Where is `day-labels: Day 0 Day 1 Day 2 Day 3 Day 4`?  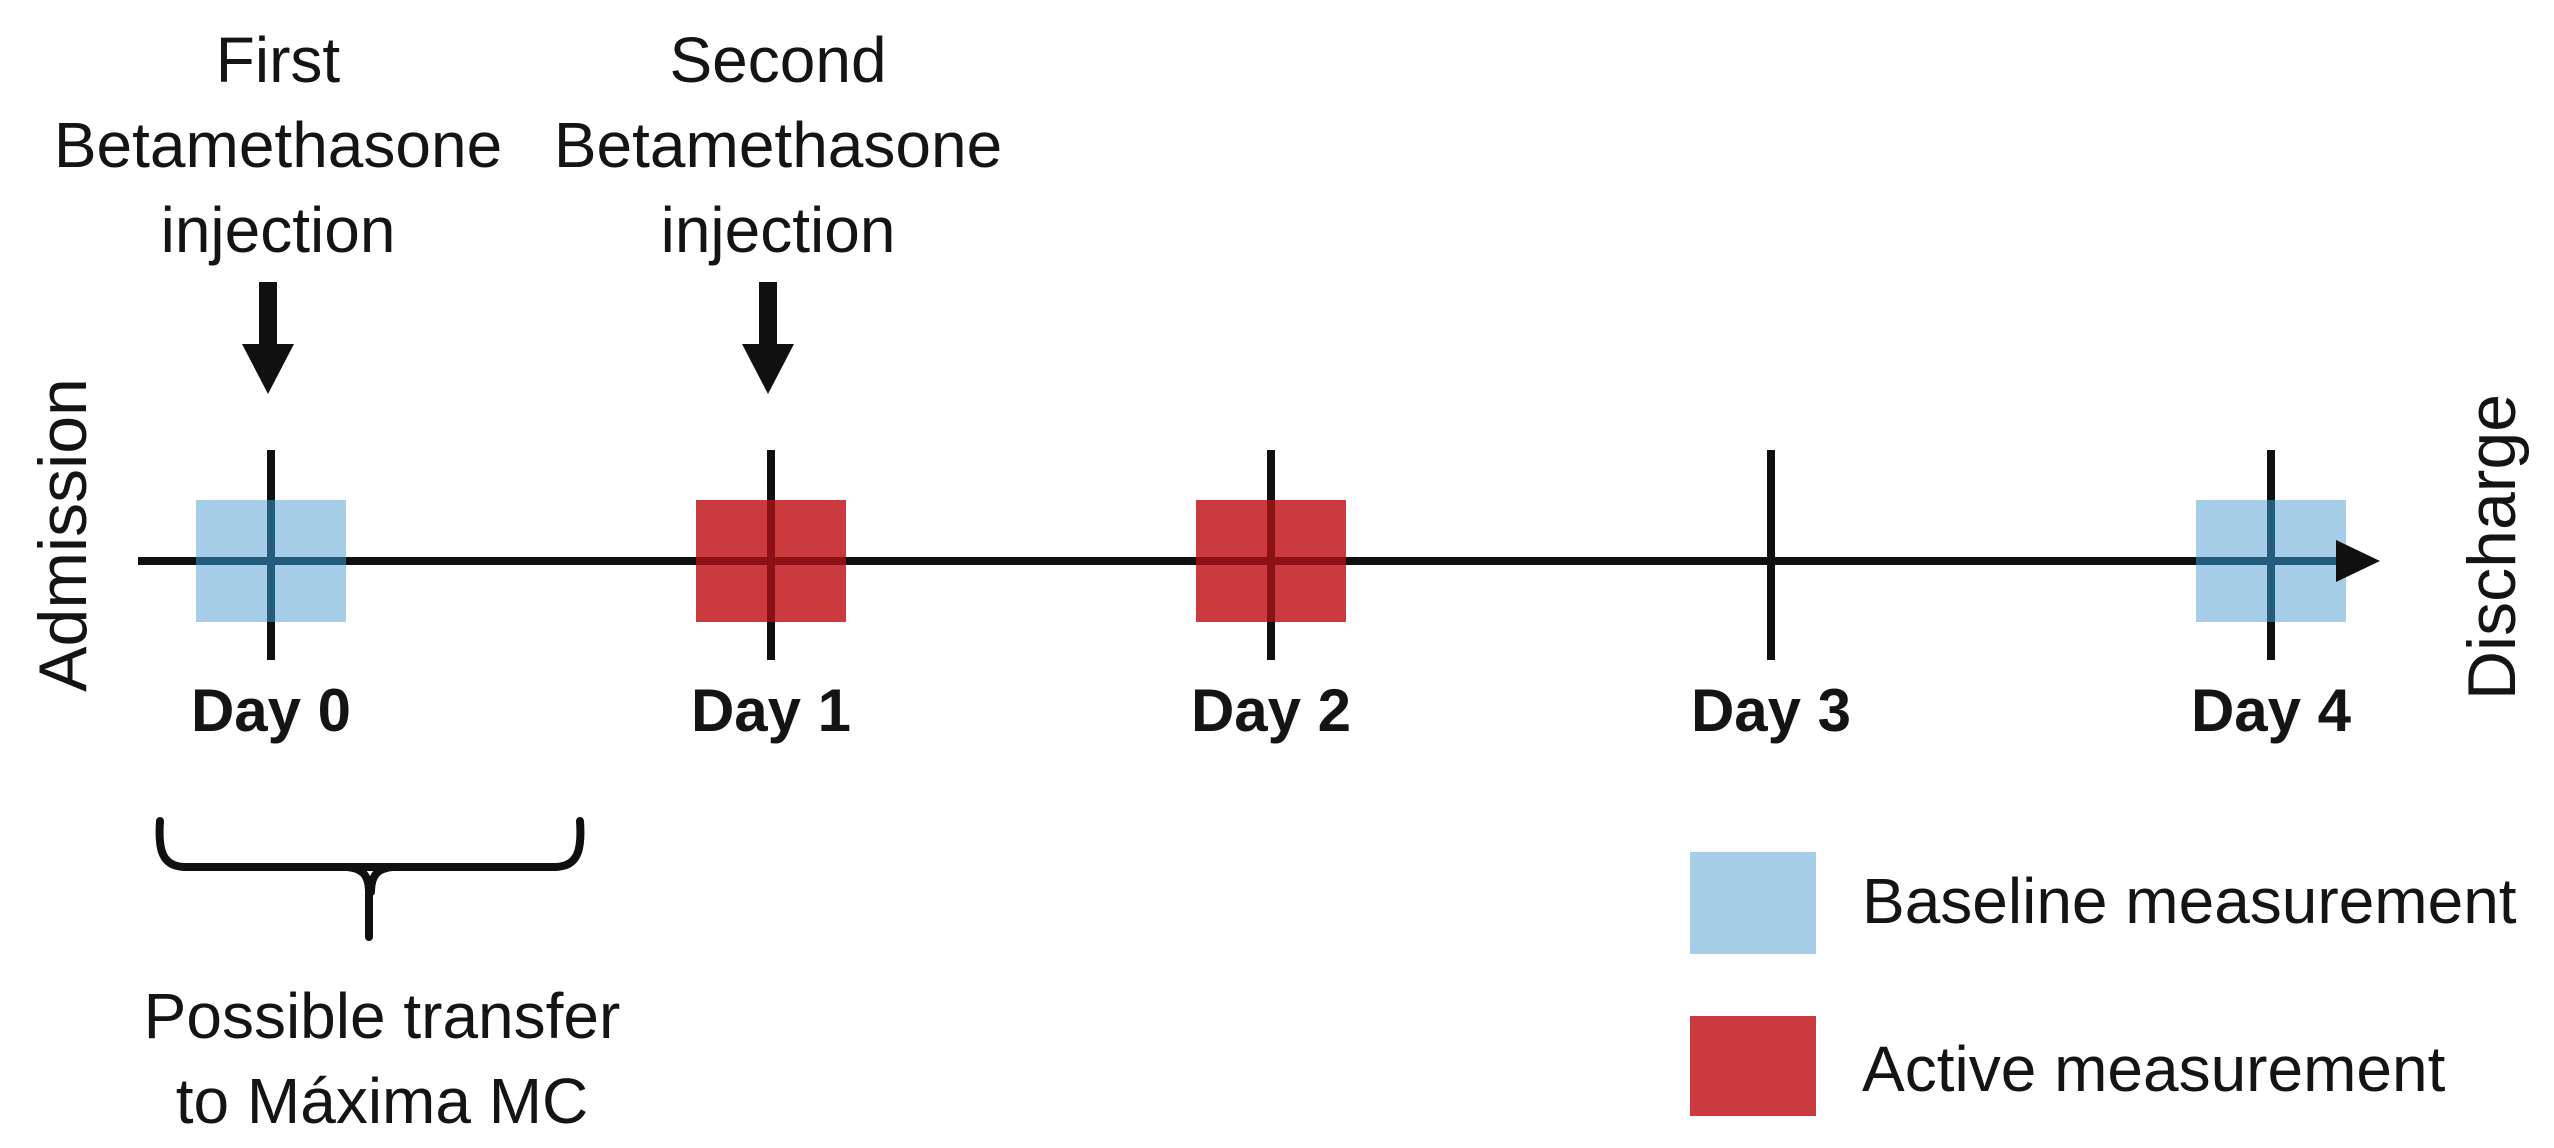 day-labels: Day 0 Day 1 Day 2 Day 3 Day 4 is located at coordinates (1271, 710).